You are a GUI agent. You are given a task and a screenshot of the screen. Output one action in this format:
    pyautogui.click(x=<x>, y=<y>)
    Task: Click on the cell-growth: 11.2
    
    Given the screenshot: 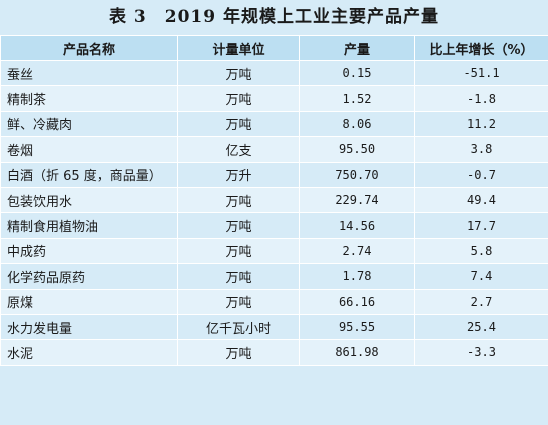 What is the action you would take?
    pyautogui.click(x=481, y=124)
    